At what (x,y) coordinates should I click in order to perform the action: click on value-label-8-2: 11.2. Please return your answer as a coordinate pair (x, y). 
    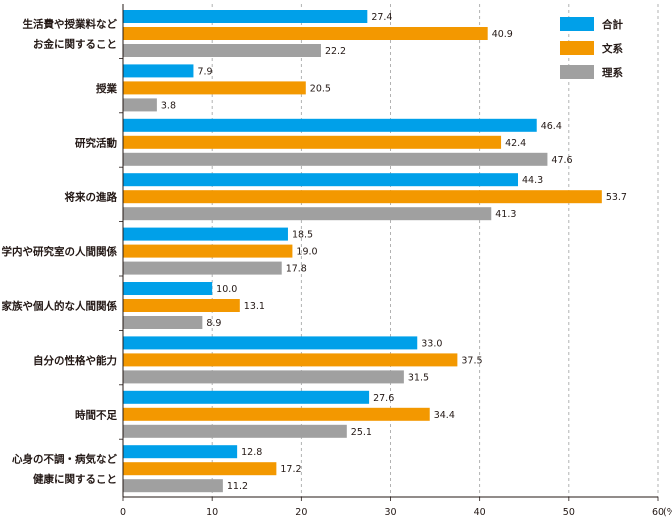
    Looking at the image, I should click on (237, 486).